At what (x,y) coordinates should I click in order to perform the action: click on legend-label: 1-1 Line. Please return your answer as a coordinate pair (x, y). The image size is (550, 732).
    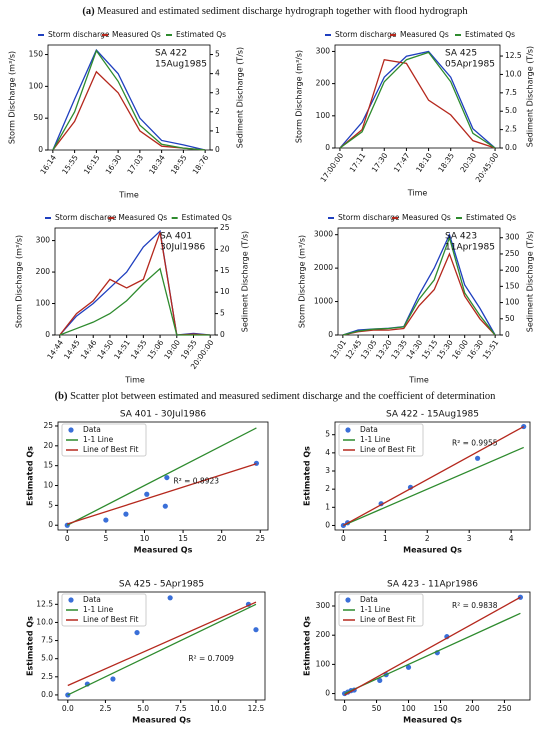
    Looking at the image, I should click on (98, 439).